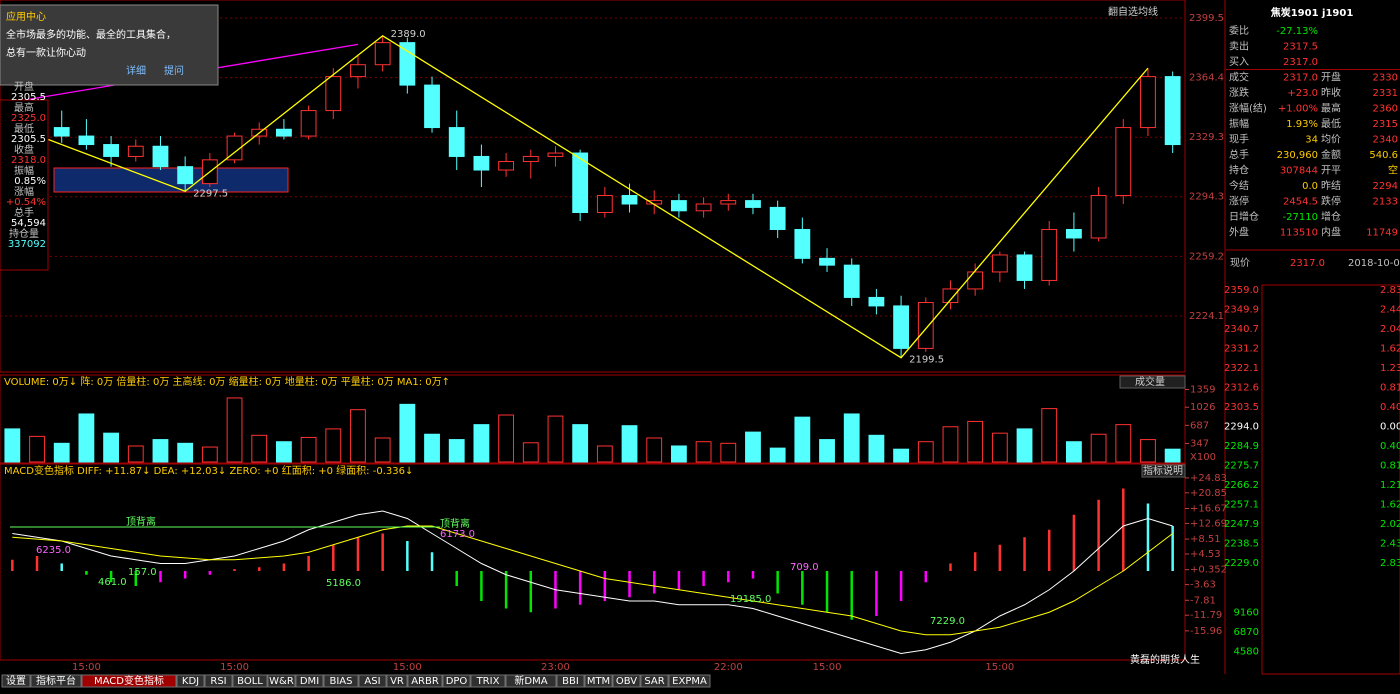  I want to click on y-tick-label: 2259.2, so click(1206, 256).